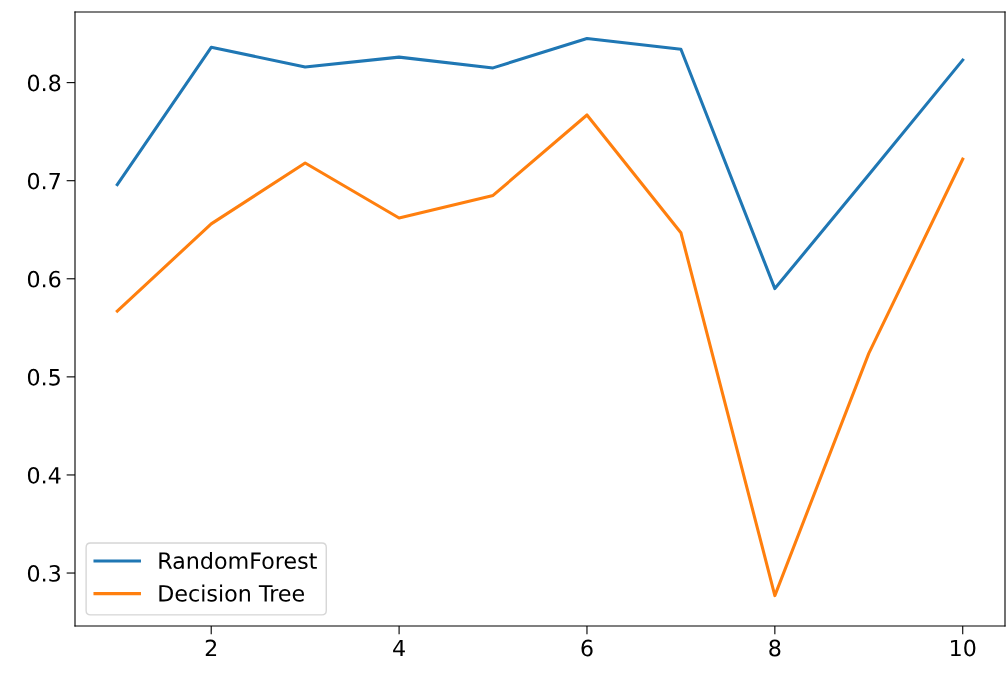 The width and height of the screenshot is (1008, 675). What do you see at coordinates (44, 83) in the screenshot?
I see `y-tick-label: 0.8` at bounding box center [44, 83].